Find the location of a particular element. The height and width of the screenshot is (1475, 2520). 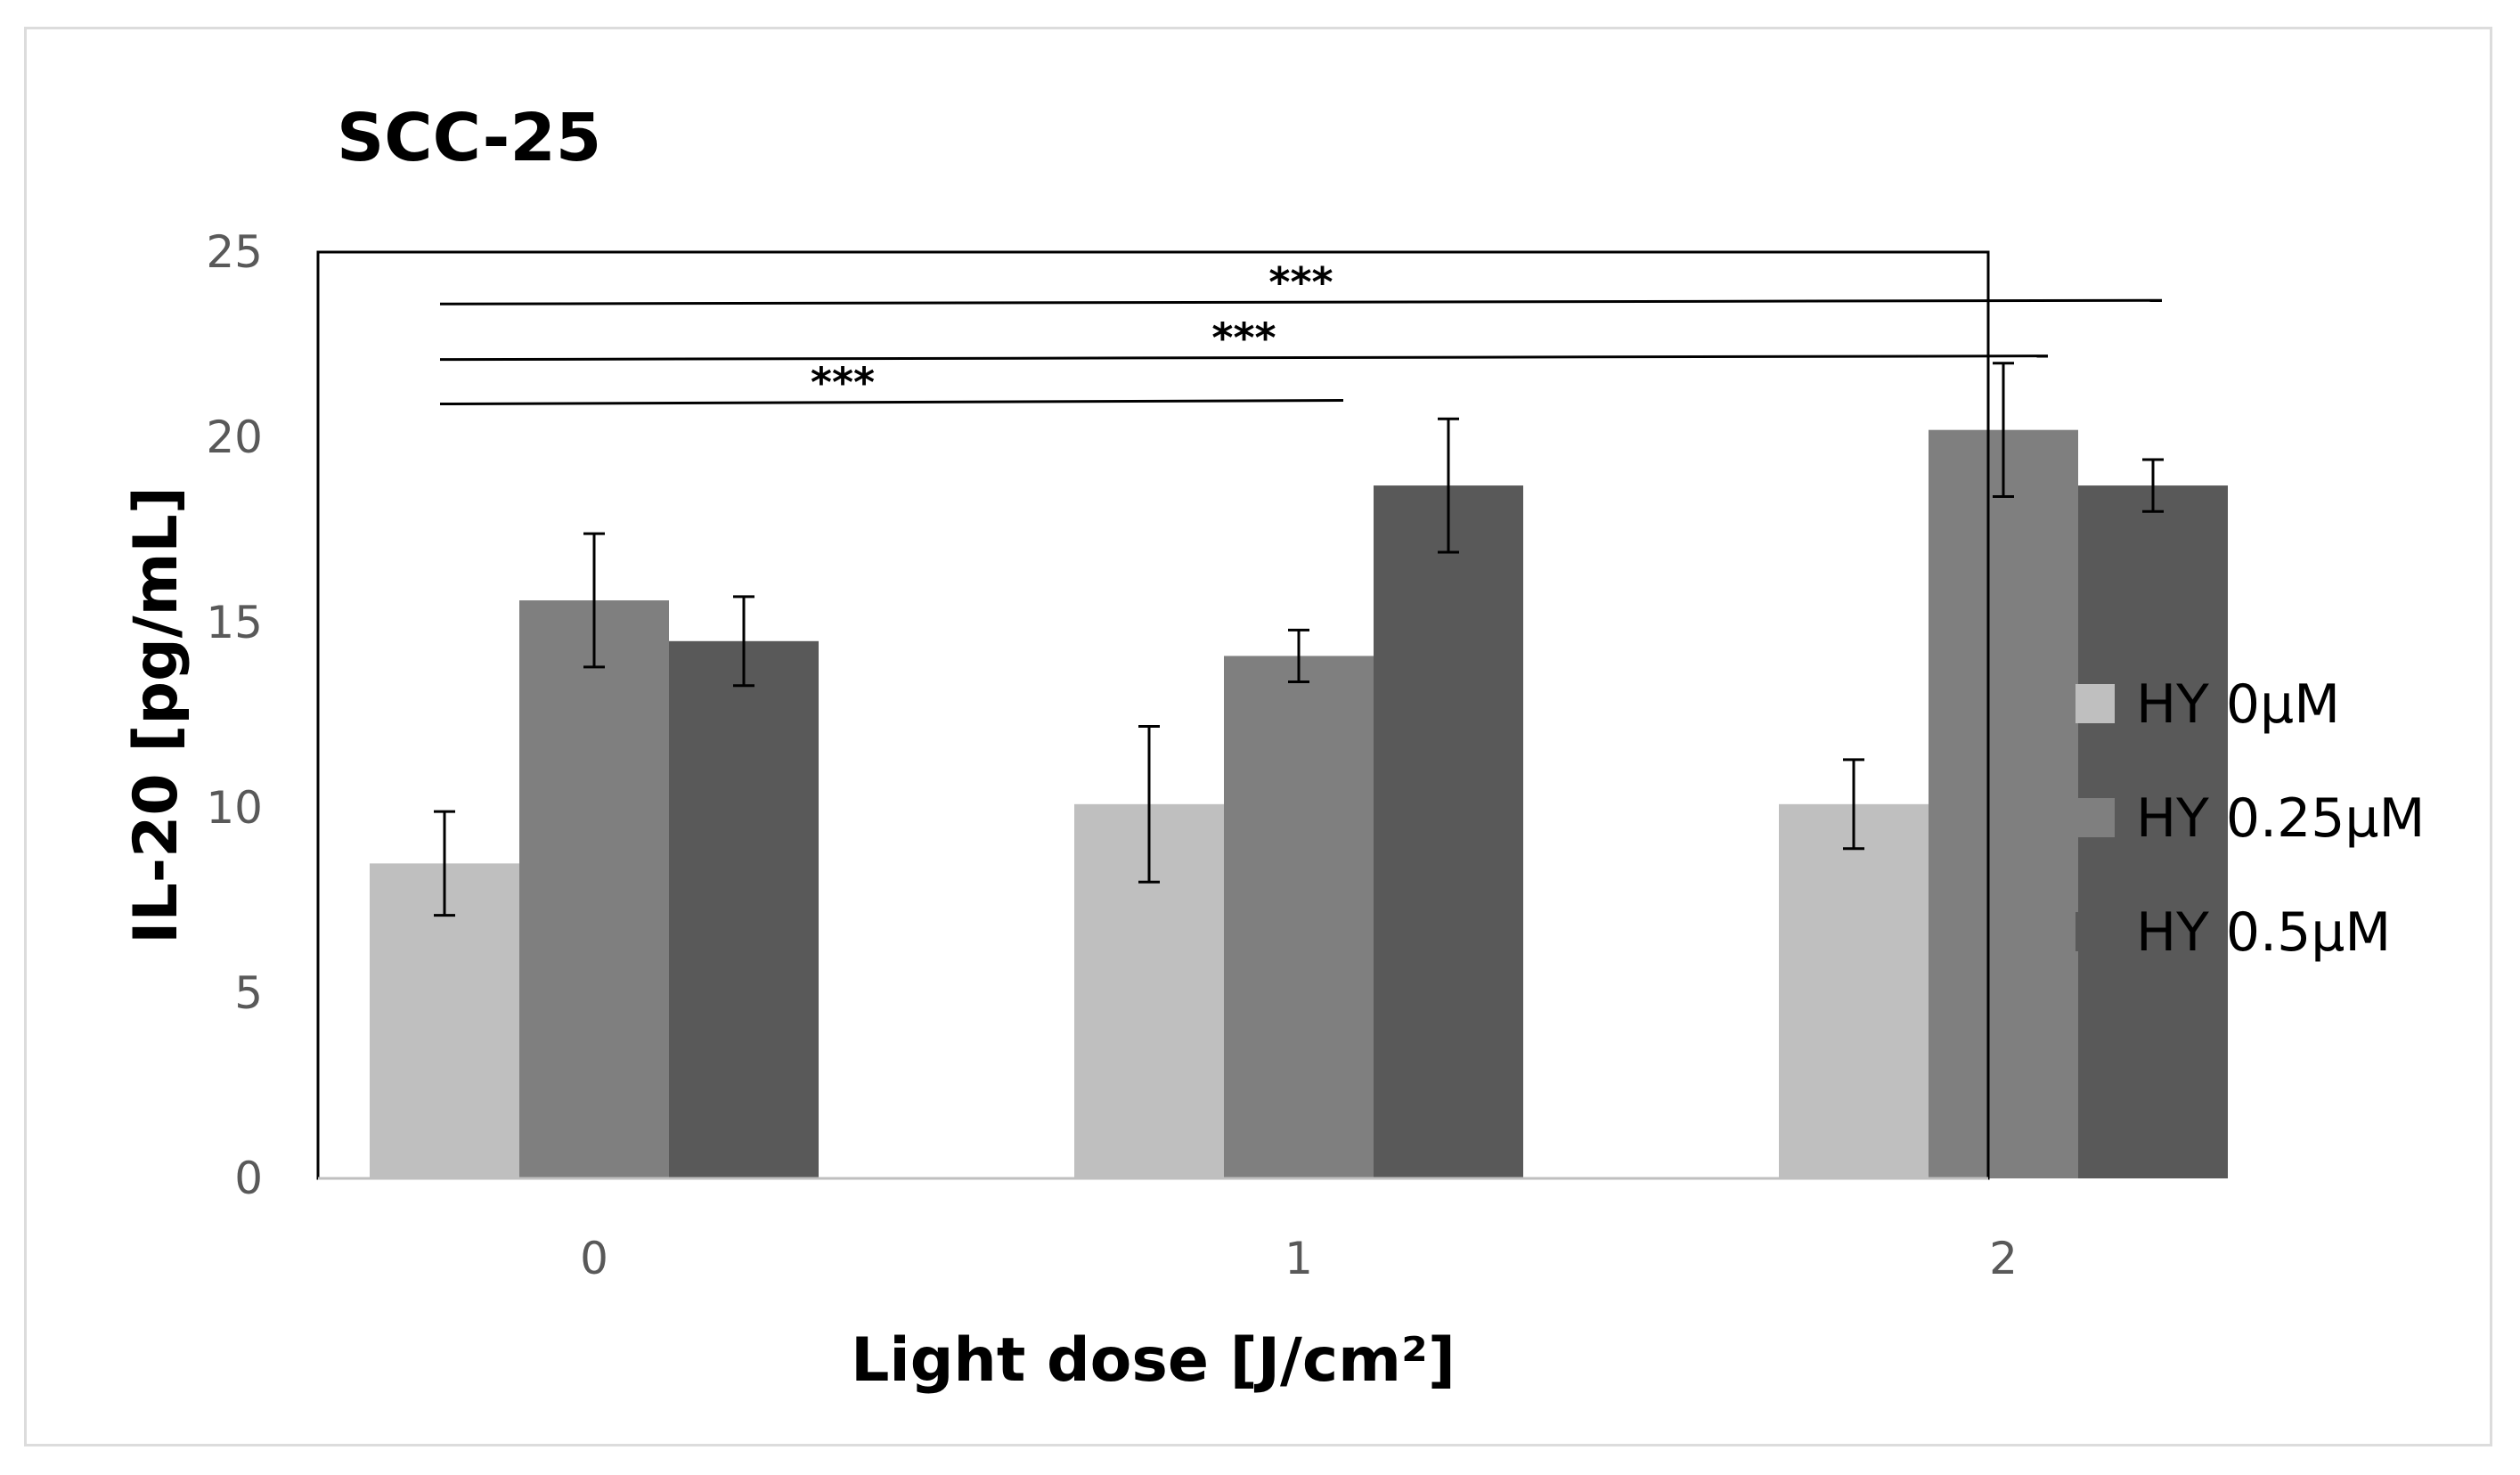

legend: HY 0µM HY 0.25µM HY 0.5µM is located at coordinates (2251, 818).